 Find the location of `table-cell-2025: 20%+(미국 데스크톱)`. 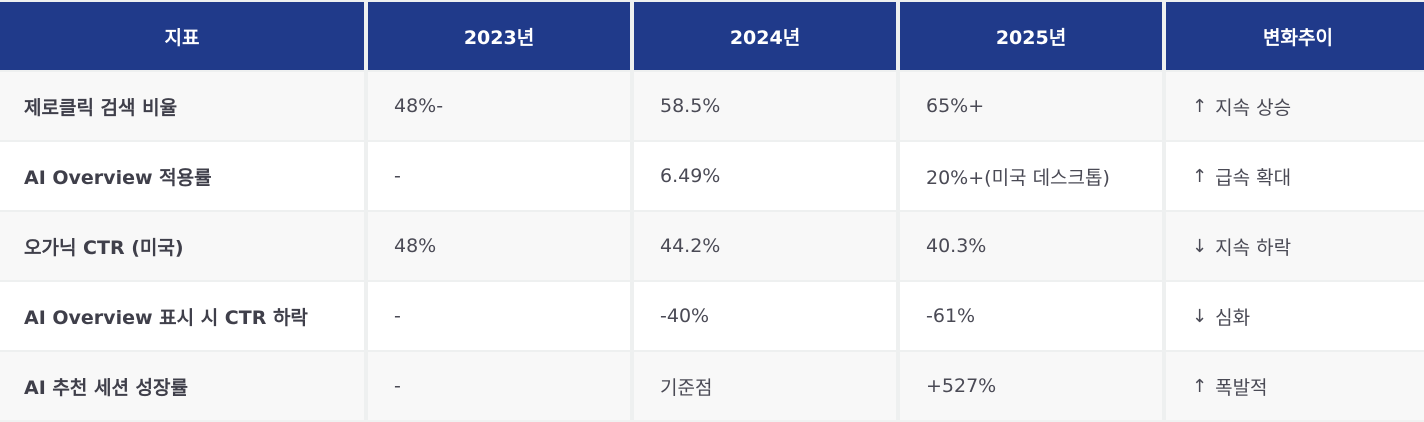

table-cell-2025: 20%+(미국 데스크톱) is located at coordinates (1031, 176).